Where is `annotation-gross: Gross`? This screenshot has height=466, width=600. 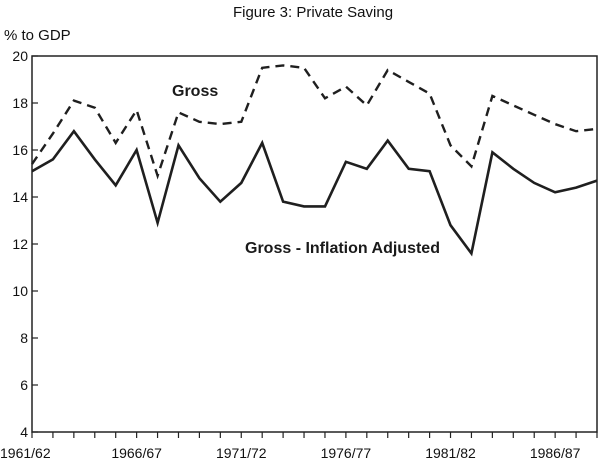 annotation-gross: Gross is located at coordinates (195, 91).